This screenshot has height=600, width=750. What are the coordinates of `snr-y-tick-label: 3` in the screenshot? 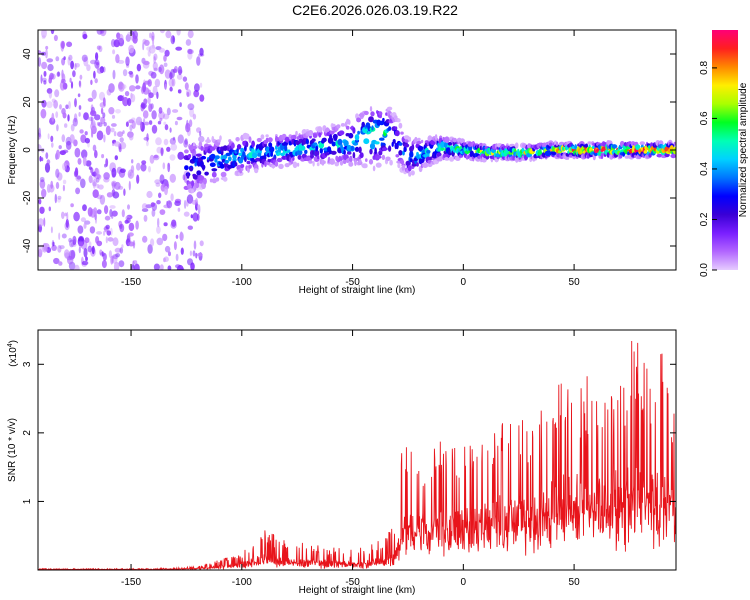 It's located at (27, 364).